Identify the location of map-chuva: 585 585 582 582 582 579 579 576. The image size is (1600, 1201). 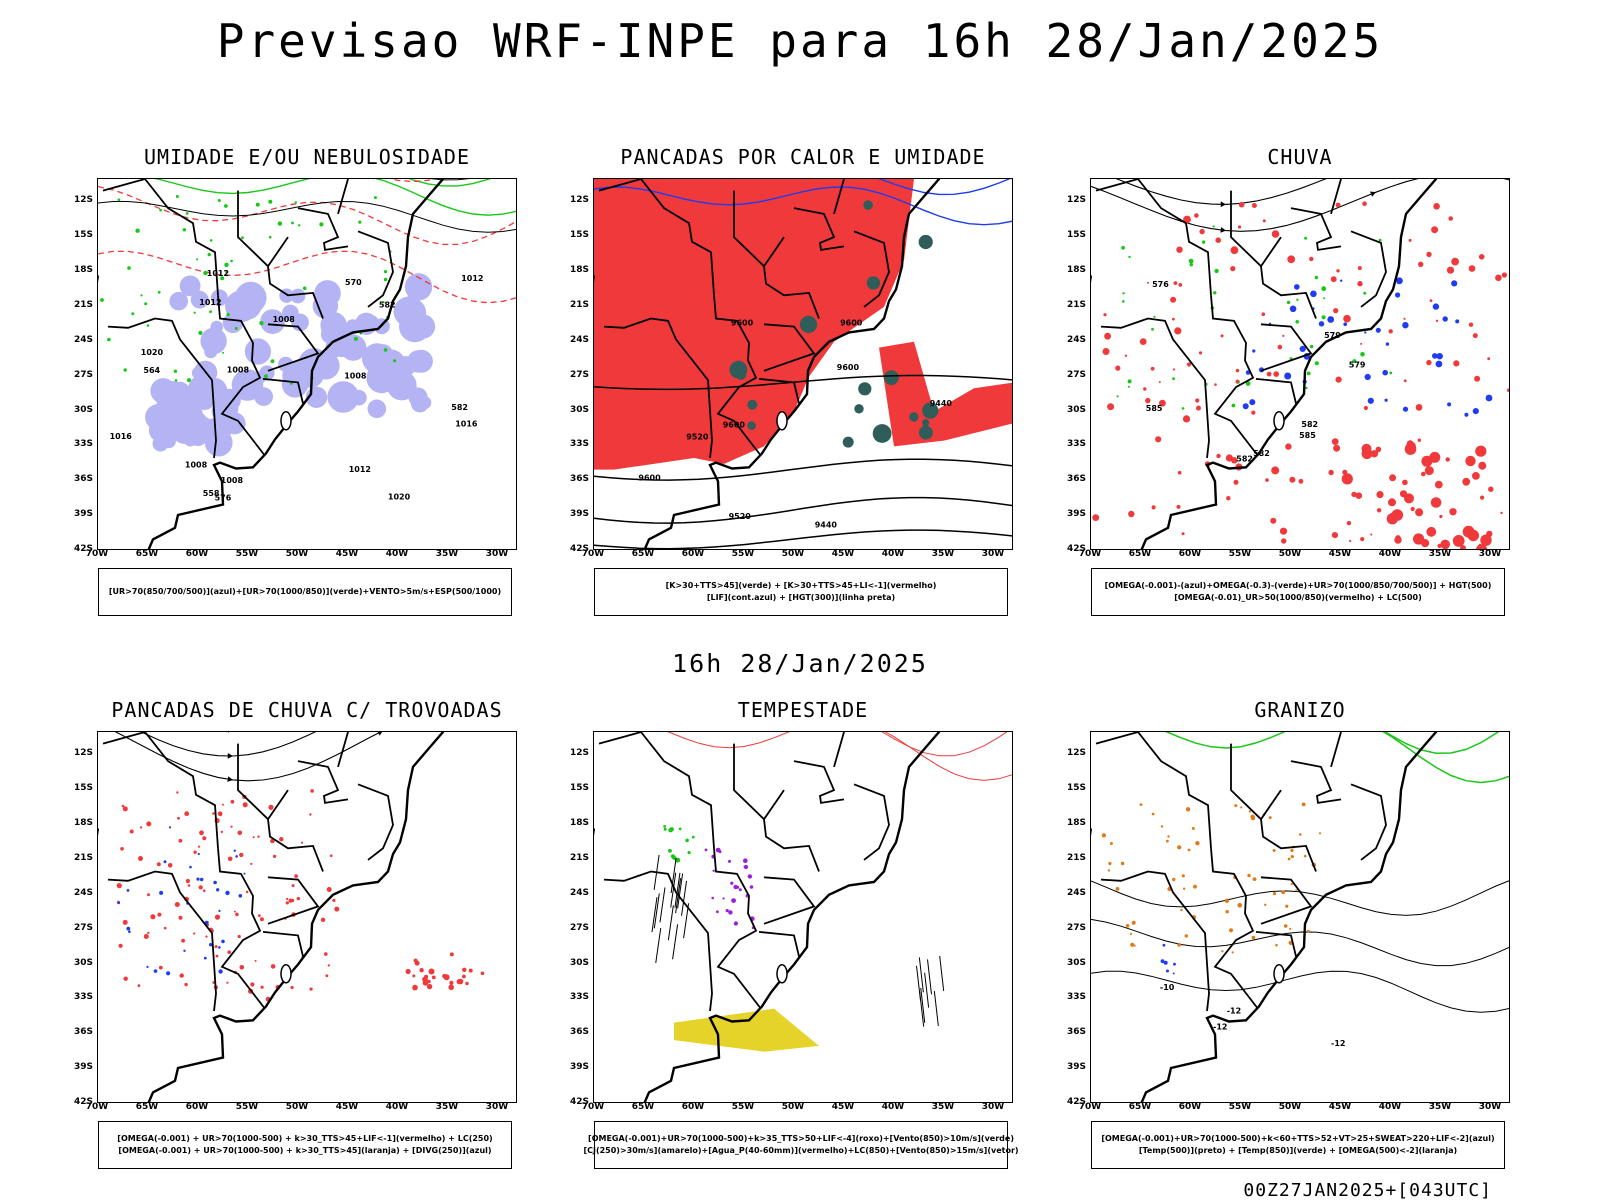
(1300, 364).